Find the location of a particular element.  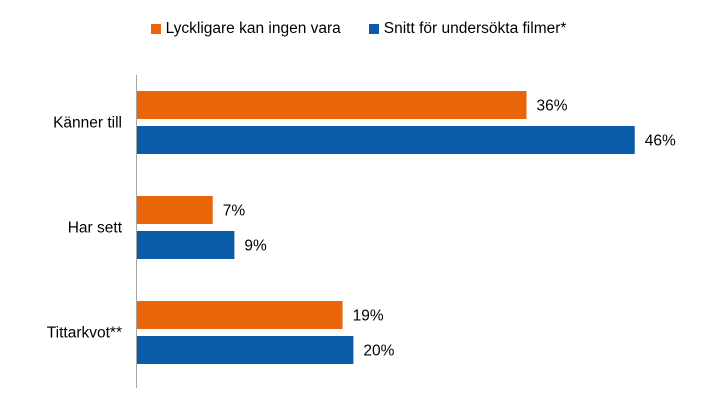

data-label: 36% is located at coordinates (552, 106).